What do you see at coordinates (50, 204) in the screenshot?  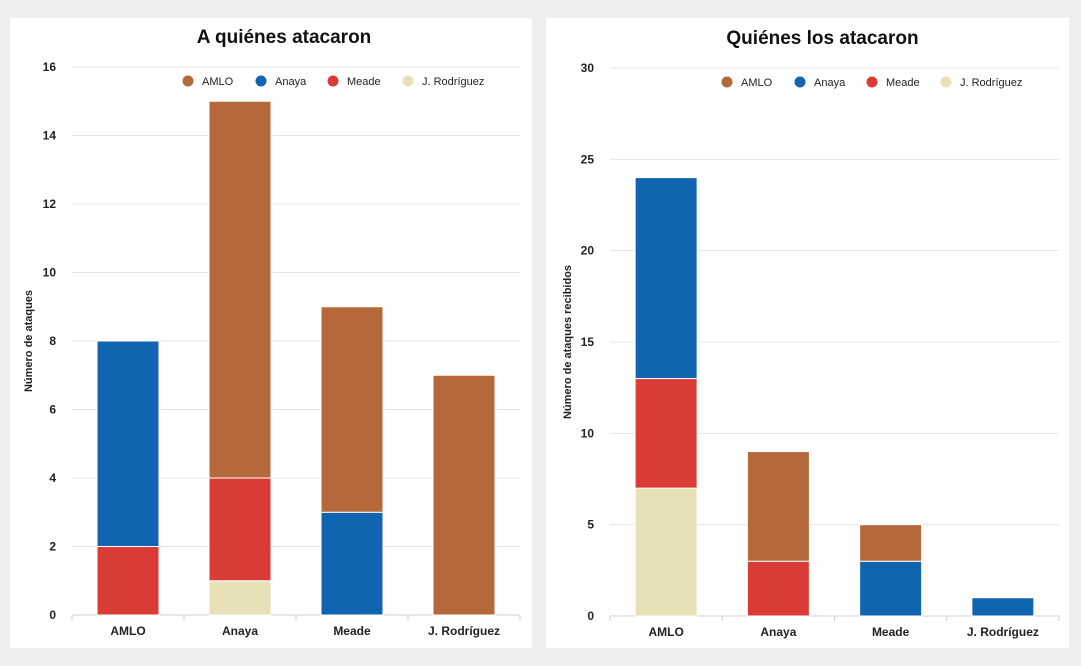 I see `y-tick-label-12: 12` at bounding box center [50, 204].